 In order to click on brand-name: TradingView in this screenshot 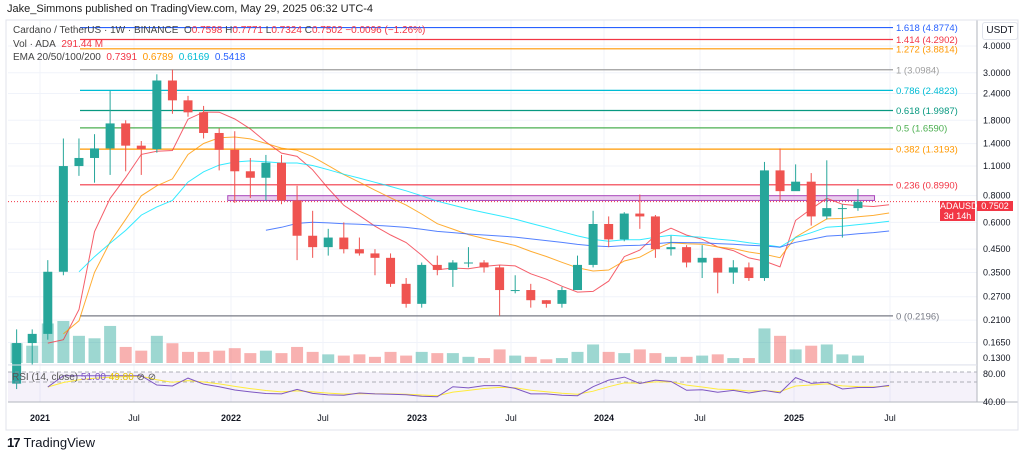, I will do `click(59, 442)`.